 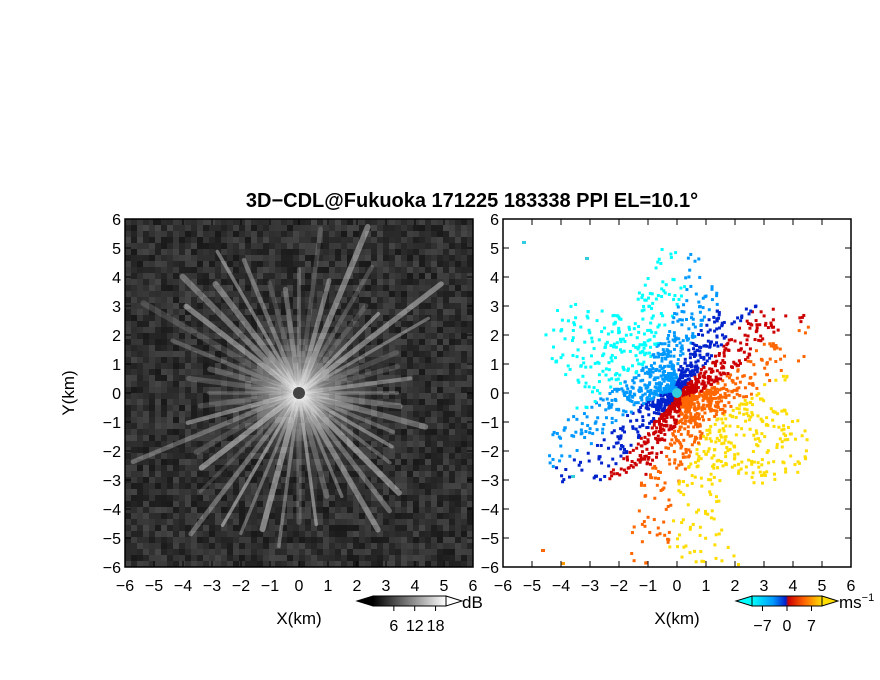 What do you see at coordinates (116, 336) in the screenshot?
I see `y-tick-label: 2` at bounding box center [116, 336].